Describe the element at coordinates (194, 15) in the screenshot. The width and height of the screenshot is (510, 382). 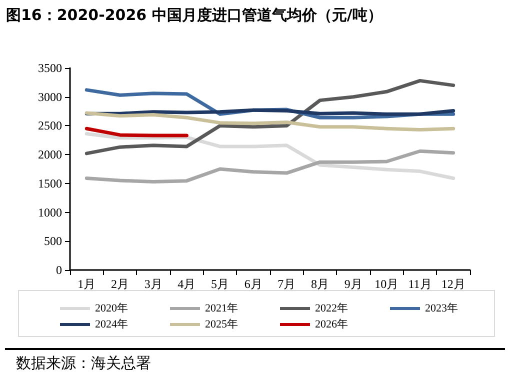
I see `chart-title: 图16：2020-2026 中国月度进口管道气均价（元/吨）` at that location.